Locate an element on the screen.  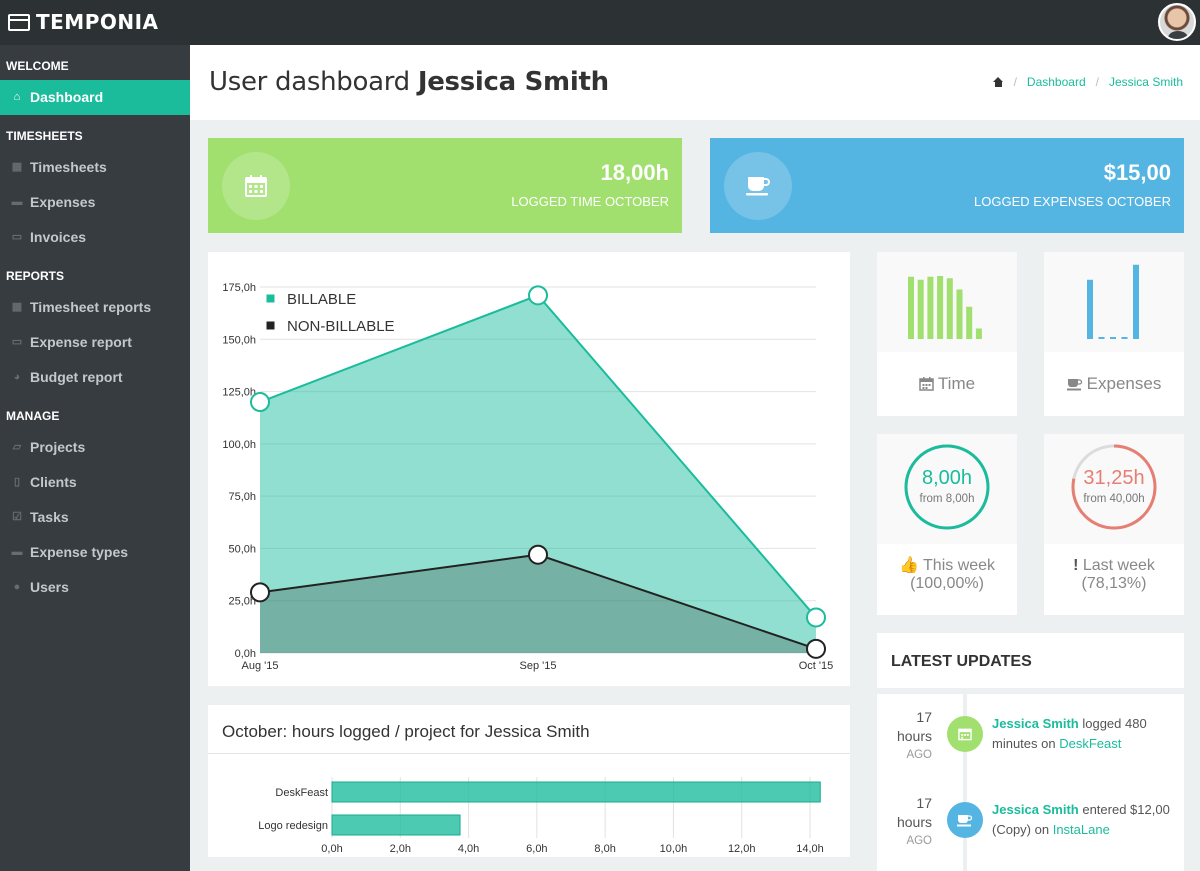
y-tick-label: 100,0h is located at coordinates (239, 445).